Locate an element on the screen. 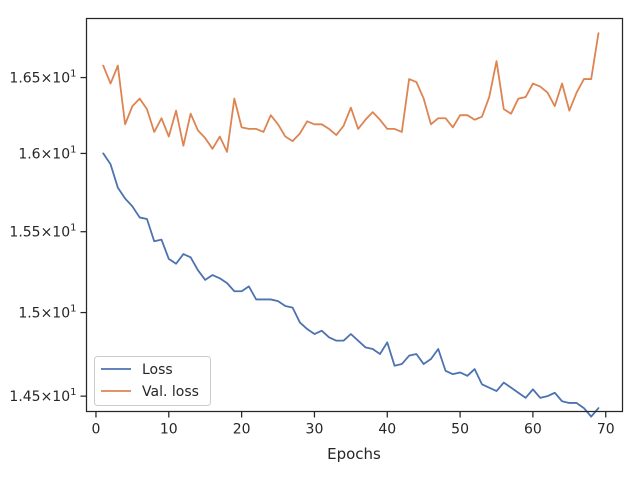 Image resolution: width=640 pixels, height=484 pixels. y-tick-label-1: 1.5×10¹ is located at coordinates (47, 313).